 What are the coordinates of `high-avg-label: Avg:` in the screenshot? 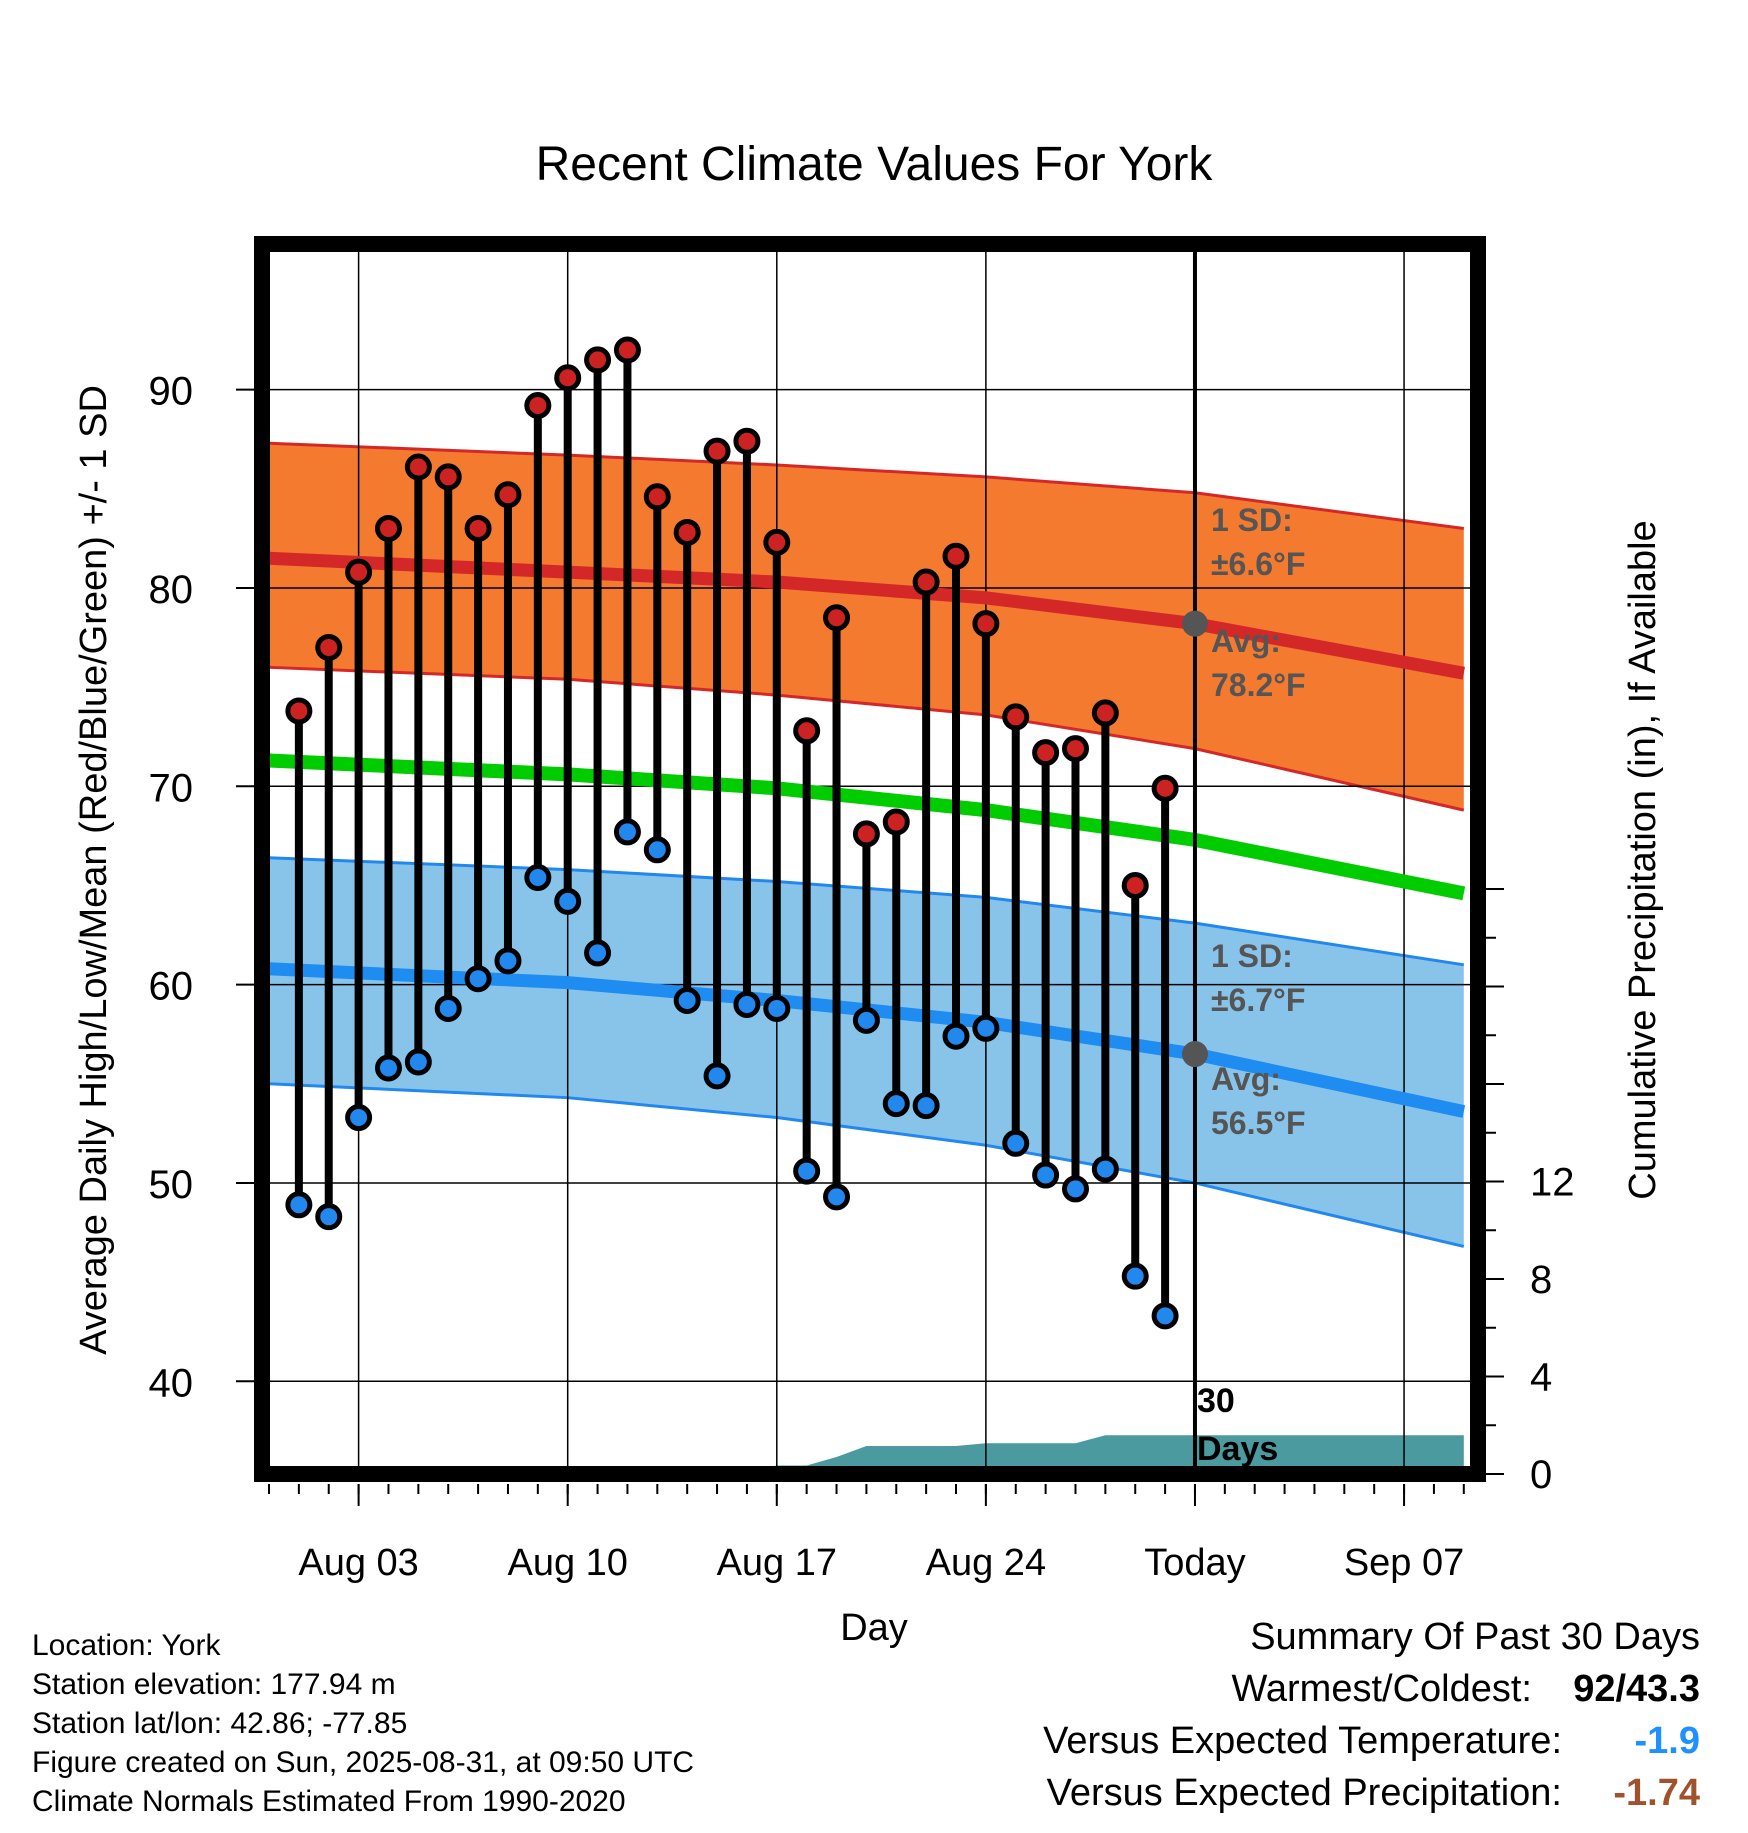 It's located at (1246, 641).